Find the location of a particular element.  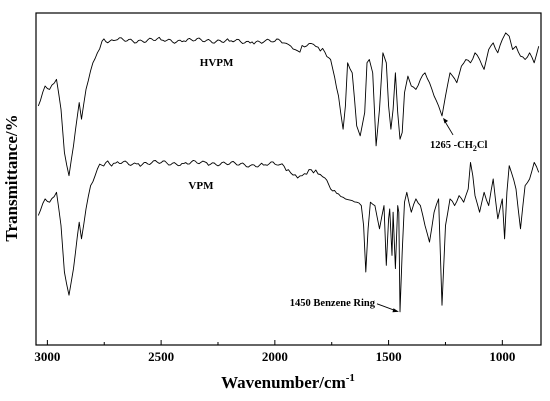

annotation-benzene: 1450 Benzene Ring is located at coordinates (333, 303).